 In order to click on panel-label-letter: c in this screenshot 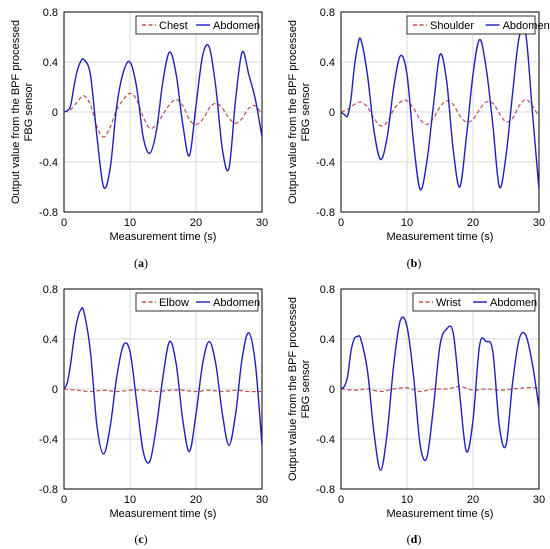, I will do `click(141, 539)`.